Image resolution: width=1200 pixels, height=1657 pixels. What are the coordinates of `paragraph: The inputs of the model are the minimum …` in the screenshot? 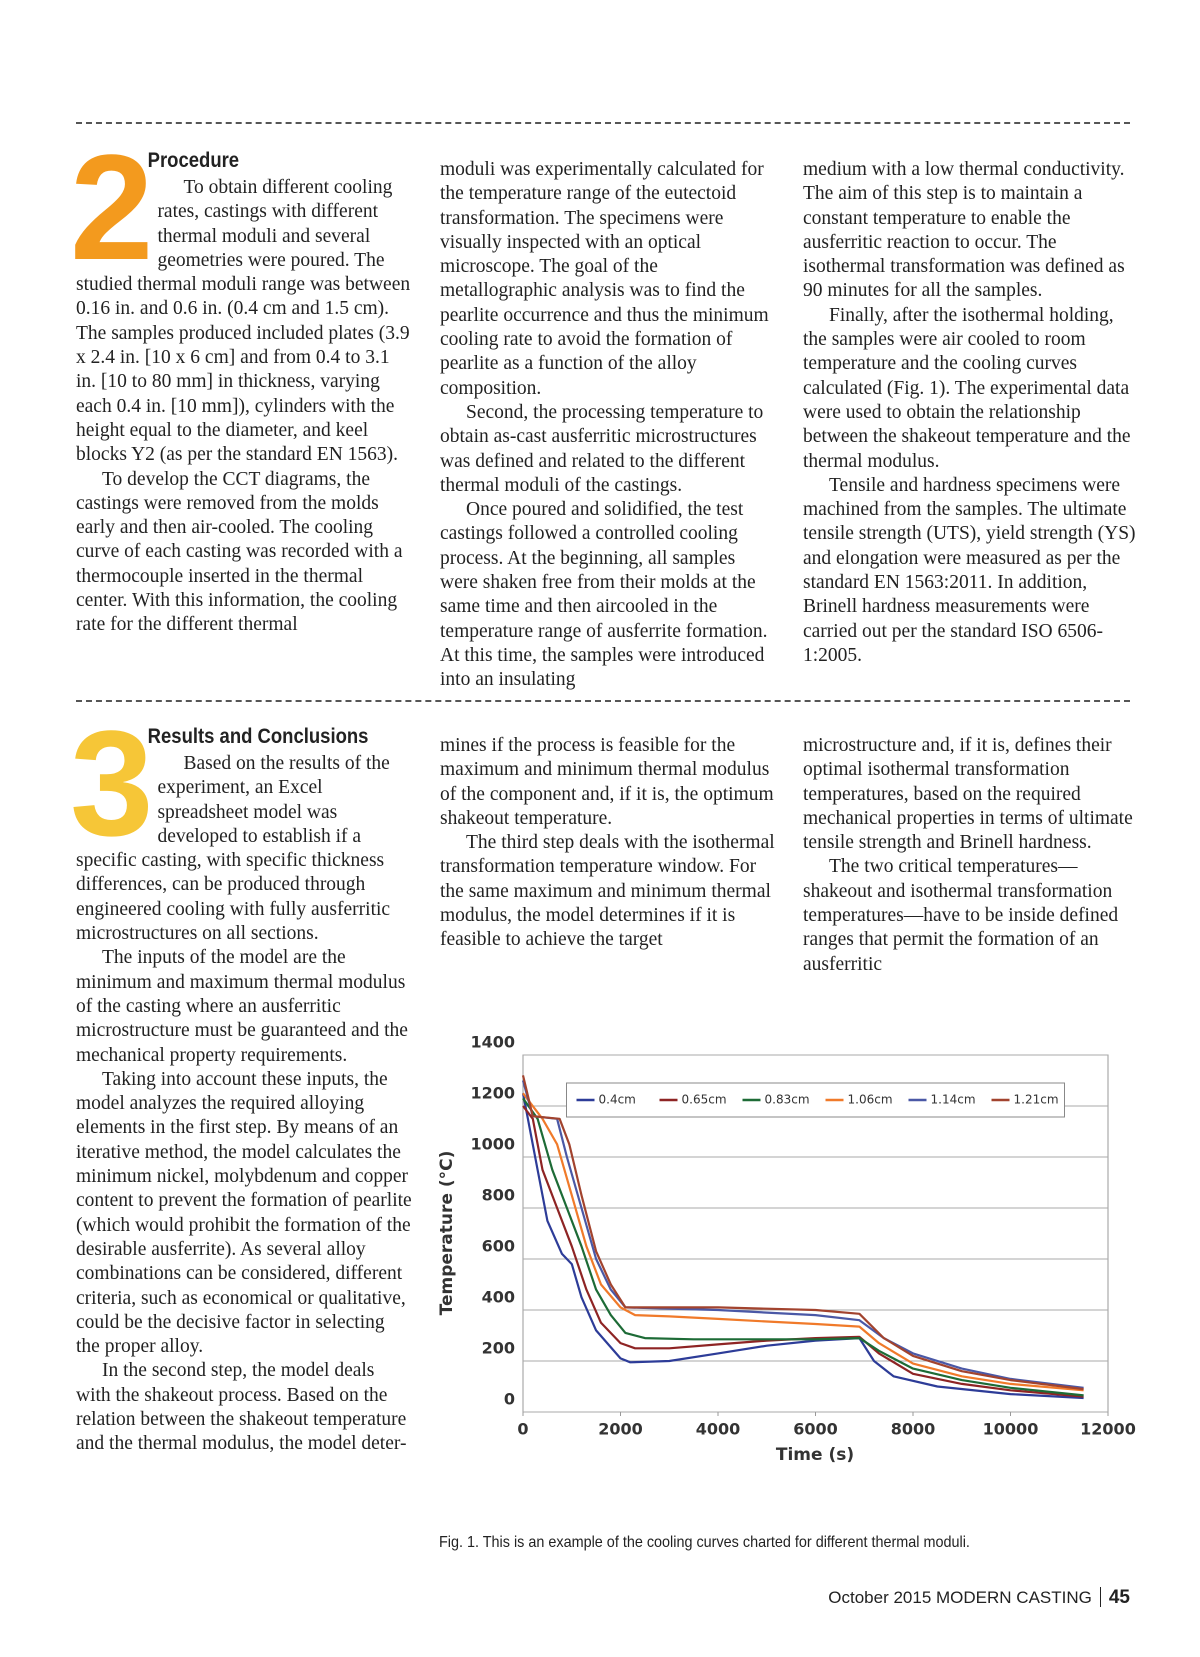 It's located at (242, 1006).